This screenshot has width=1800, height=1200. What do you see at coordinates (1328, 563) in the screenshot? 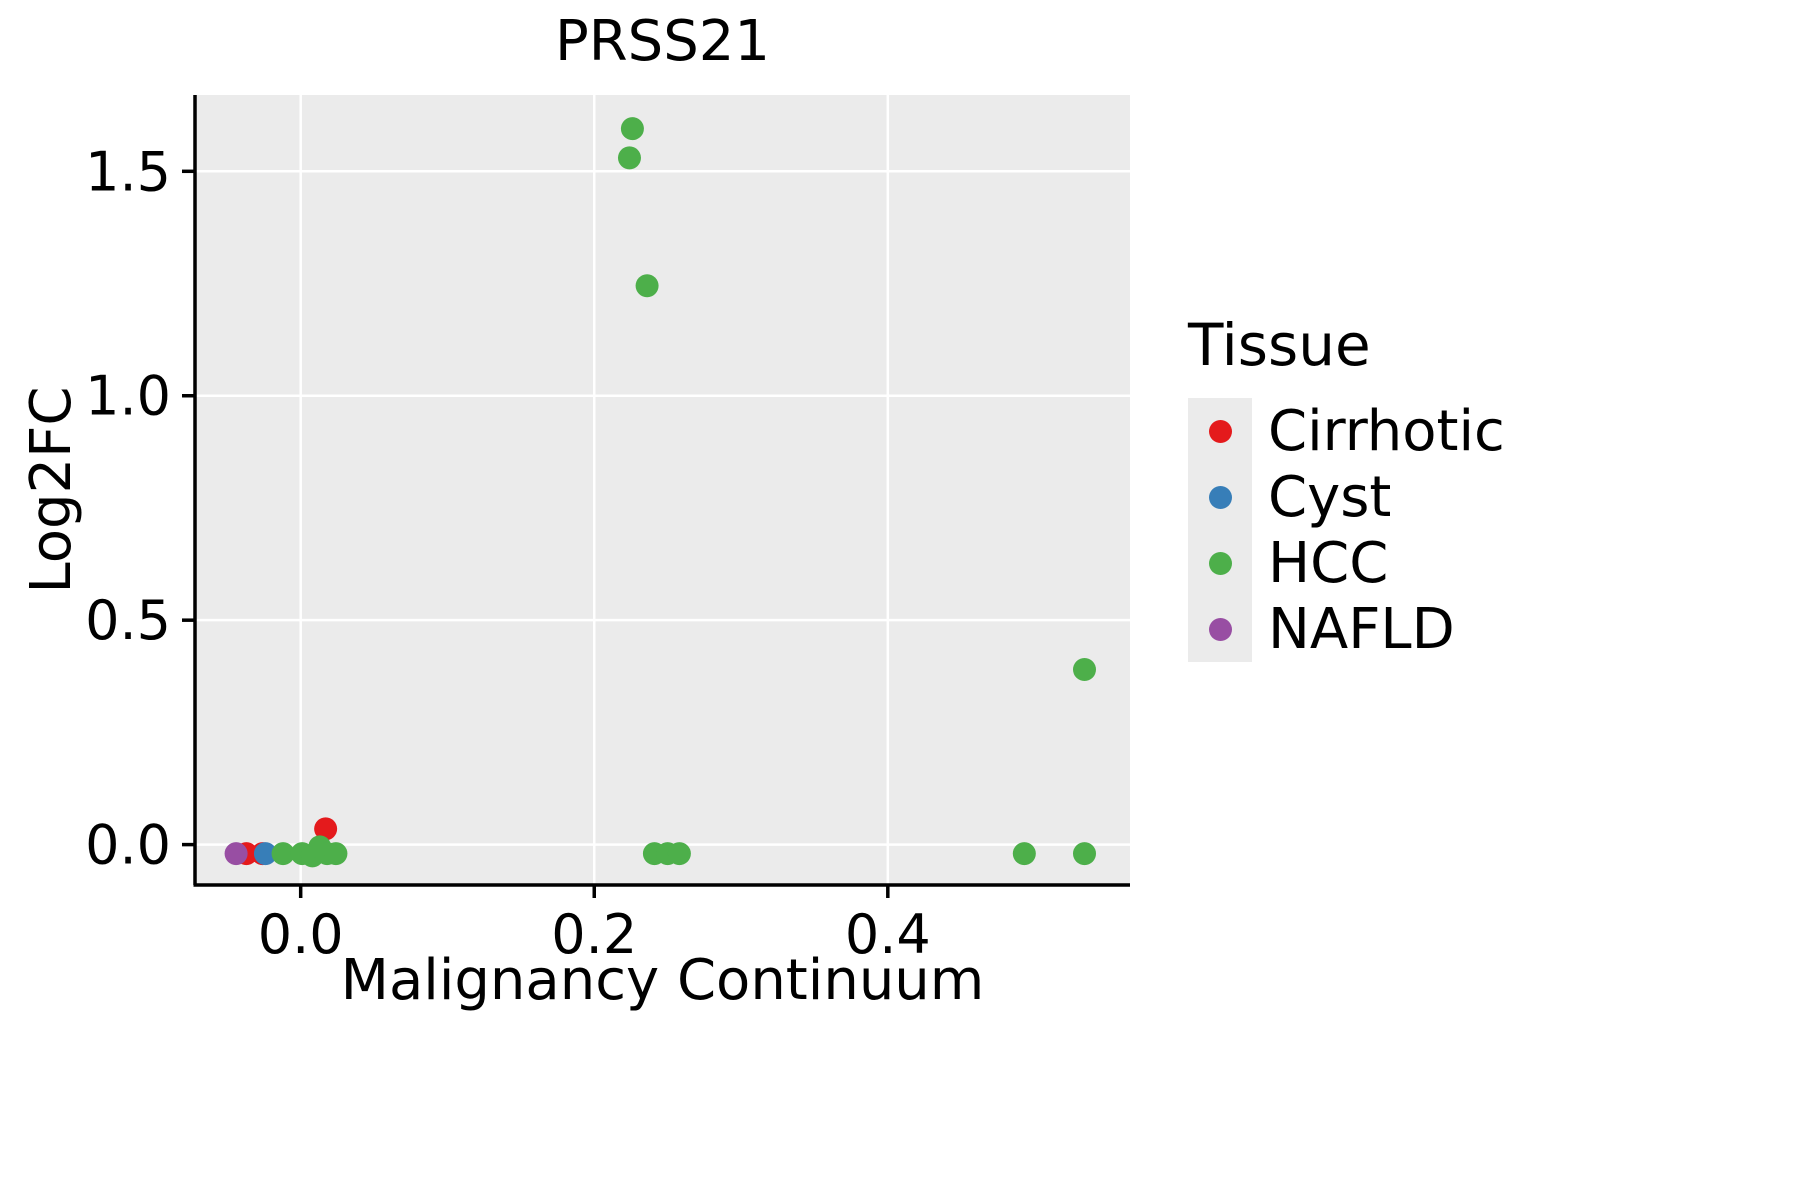
I see `legend-item-label: HCC` at bounding box center [1328, 563].